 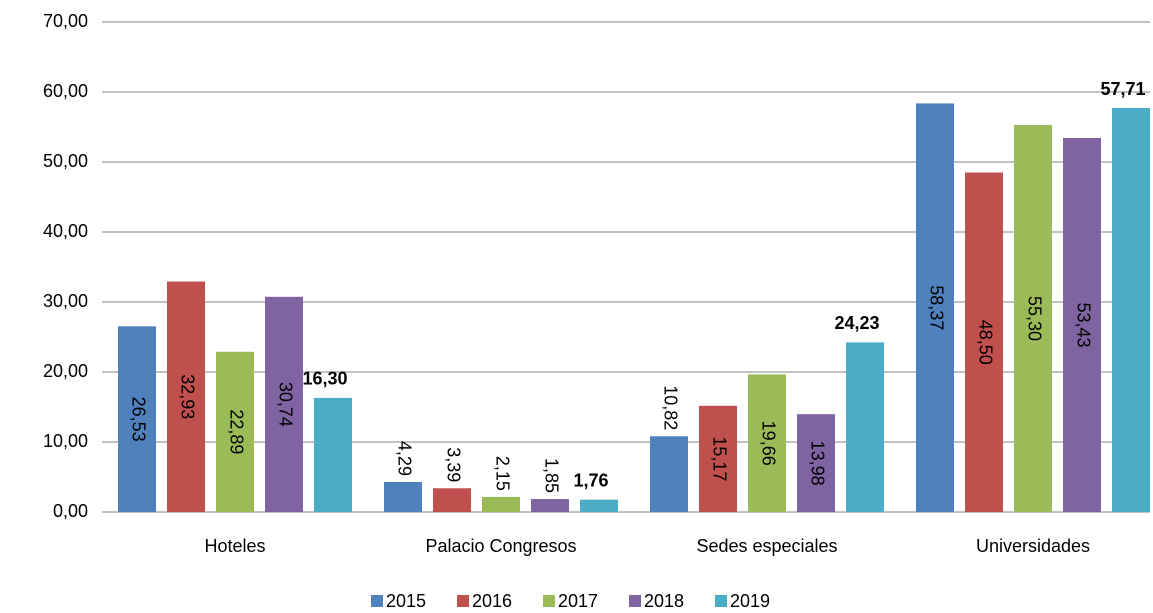 I want to click on data-label: 1,76, so click(x=590, y=480).